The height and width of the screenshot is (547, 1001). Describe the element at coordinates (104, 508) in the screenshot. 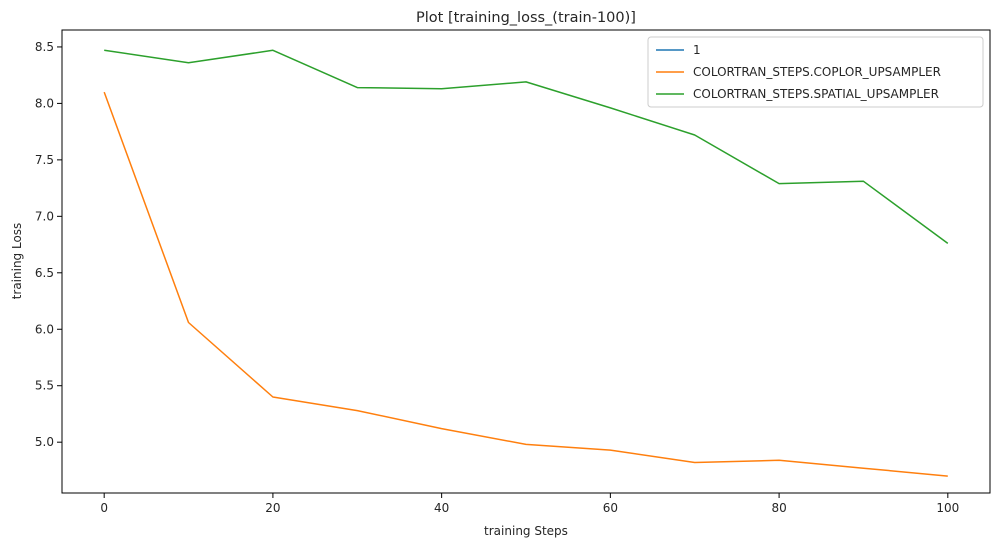

I see `x-tick-label: 0` at that location.